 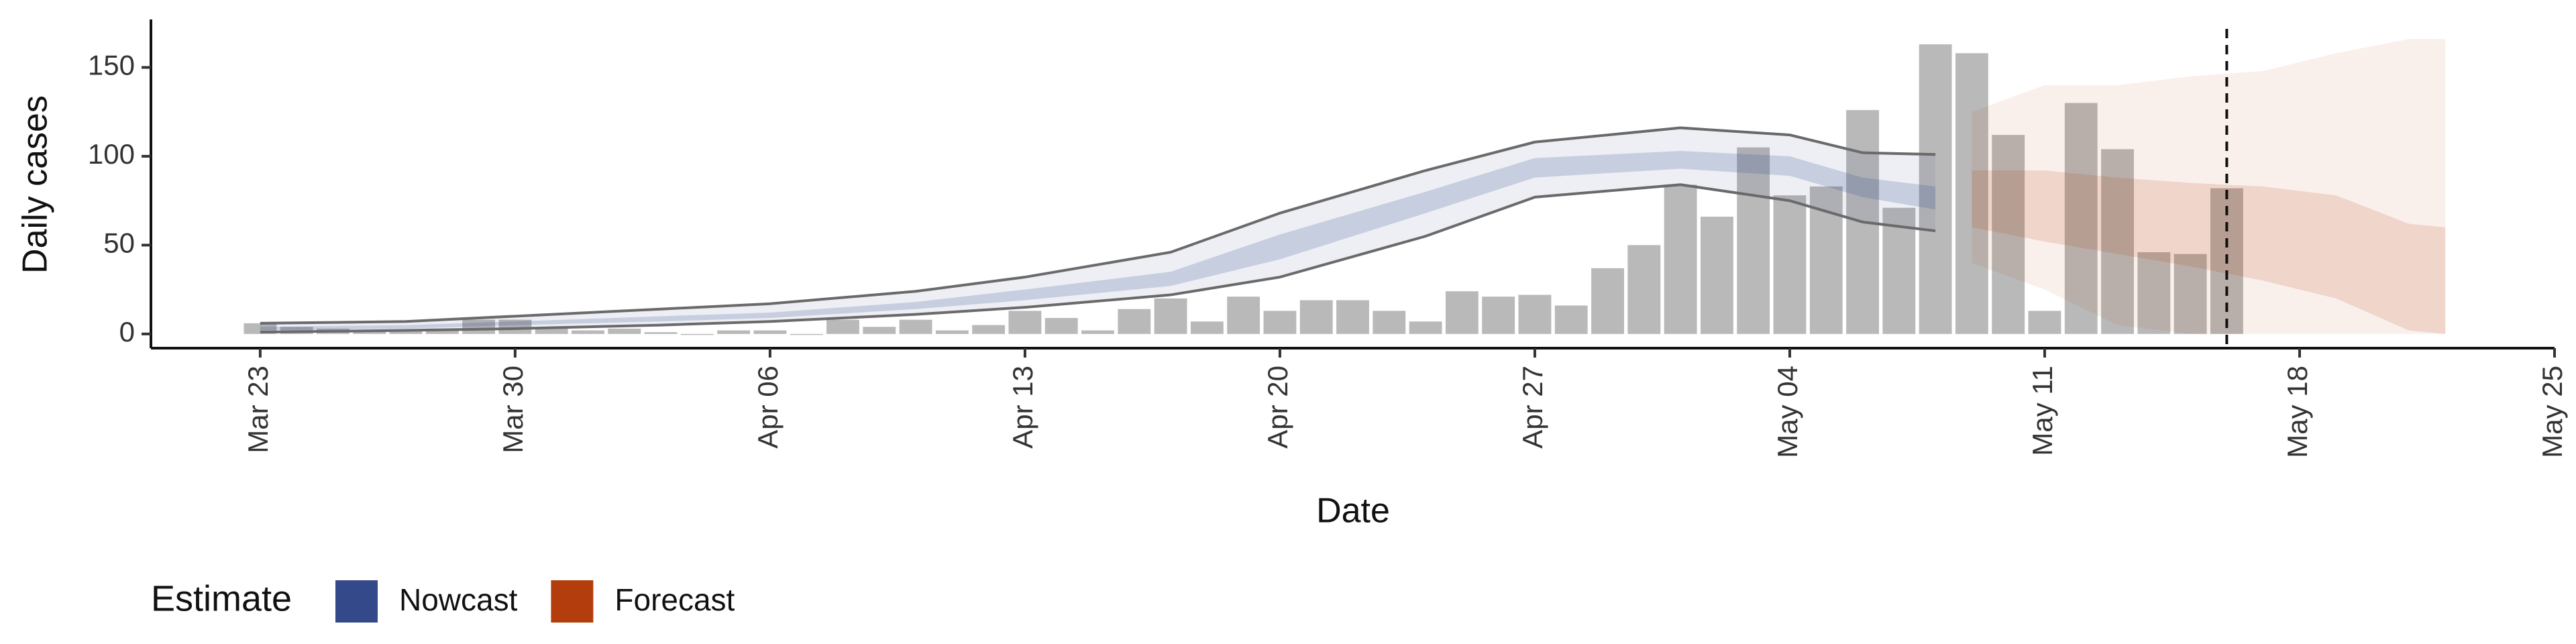 I want to click on y-tick-label: 100, so click(x=111, y=154).